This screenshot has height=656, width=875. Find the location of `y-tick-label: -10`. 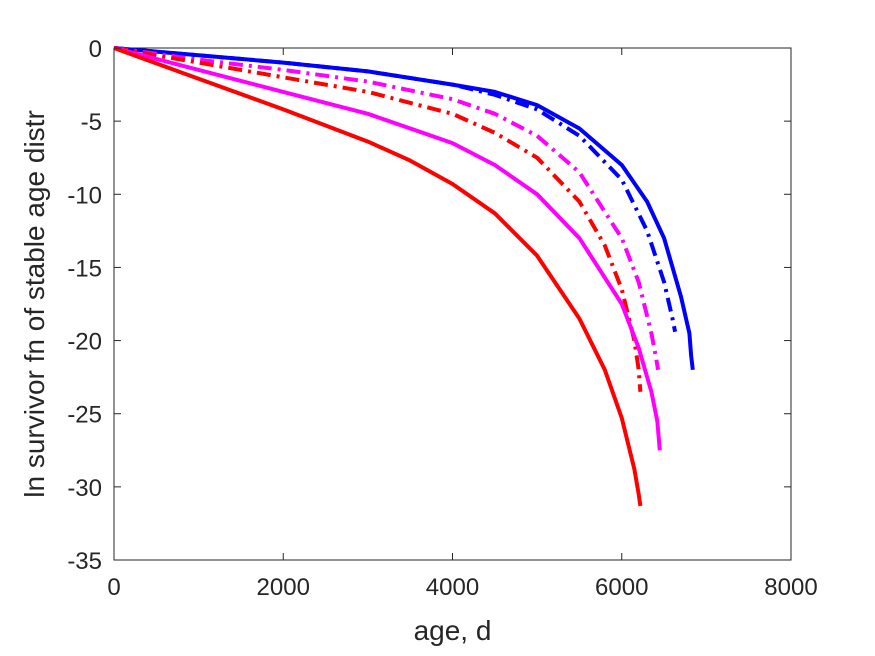

y-tick-label: -10 is located at coordinates (84, 195).